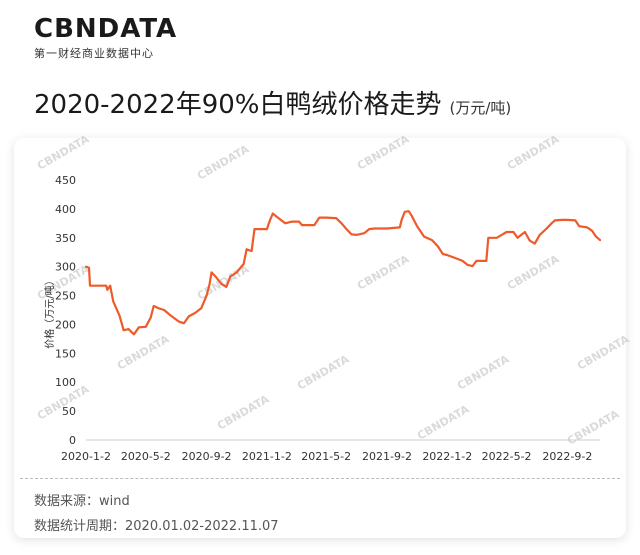  I want to click on brand-logo: CBNDATA 第一财经商业数据中心, so click(105, 37).